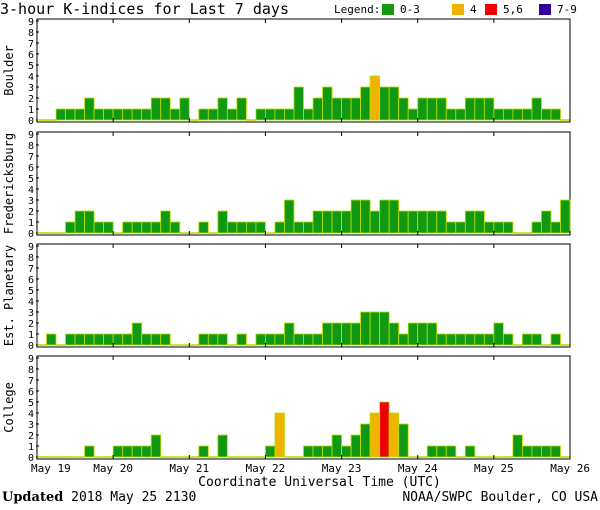 The image size is (600, 510). Describe the element at coordinates (31, 66) in the screenshot. I see `y-tick-label: 5` at that location.